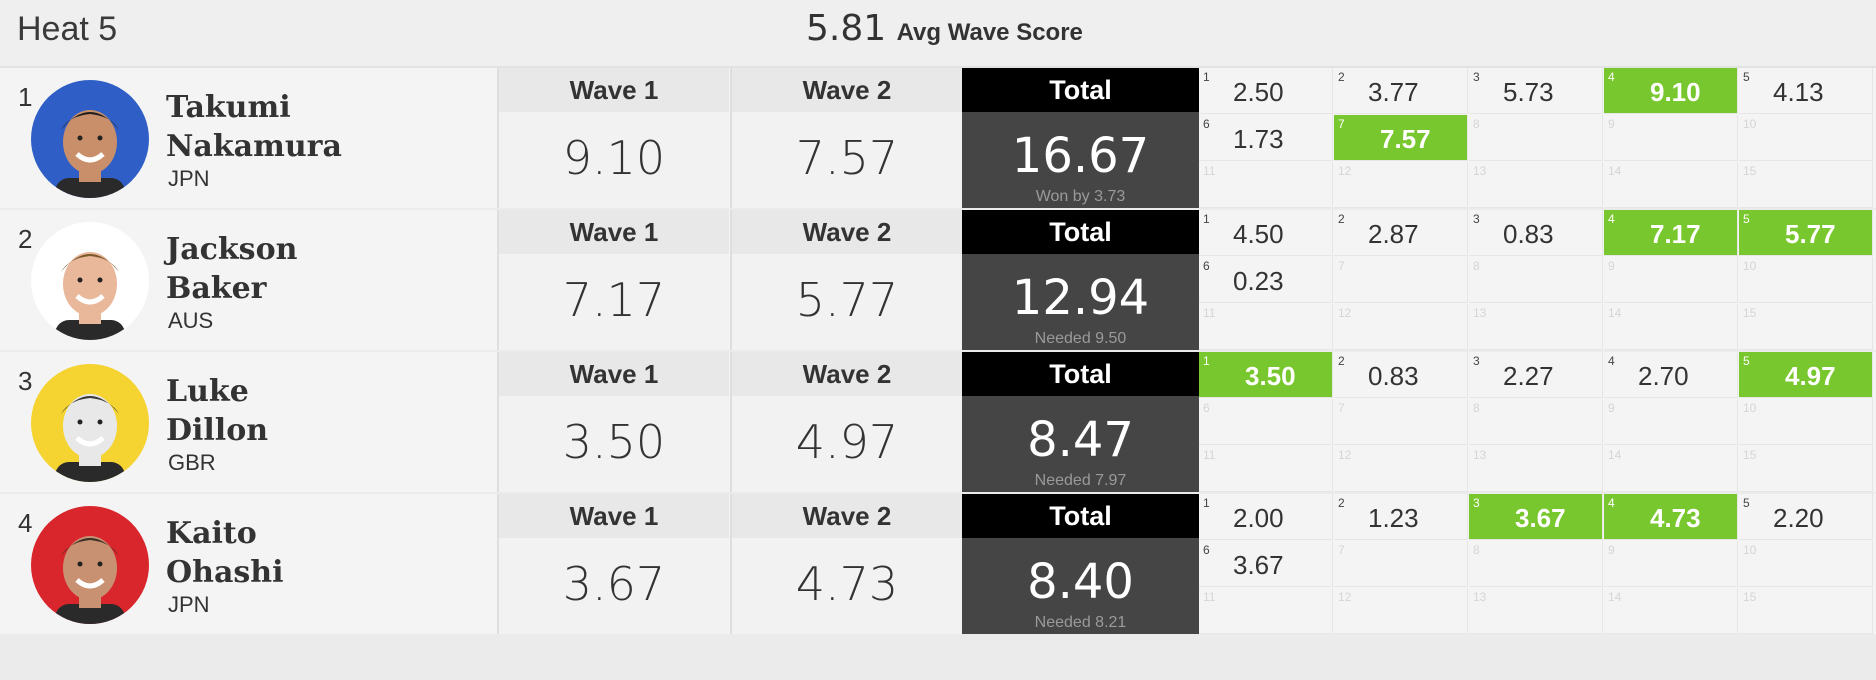 The height and width of the screenshot is (680, 1876). What do you see at coordinates (1806, 375) in the screenshot?
I see `wave-cell-counting: 5 4.97` at bounding box center [1806, 375].